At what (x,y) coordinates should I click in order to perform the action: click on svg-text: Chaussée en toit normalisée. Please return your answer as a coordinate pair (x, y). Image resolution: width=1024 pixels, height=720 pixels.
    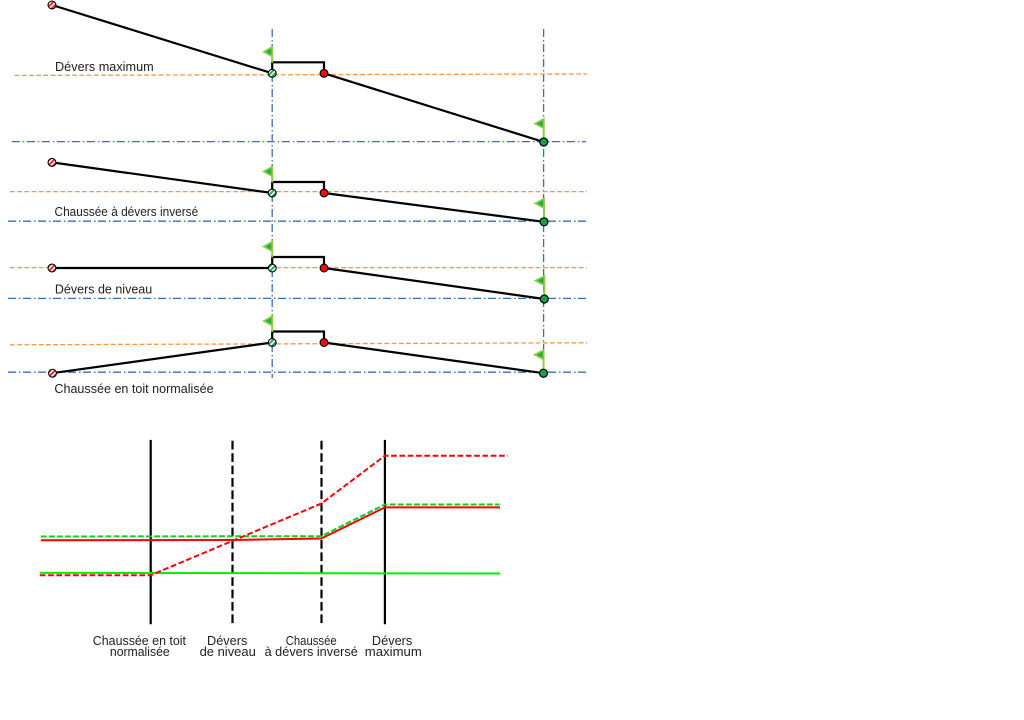
    Looking at the image, I should click on (133, 388).